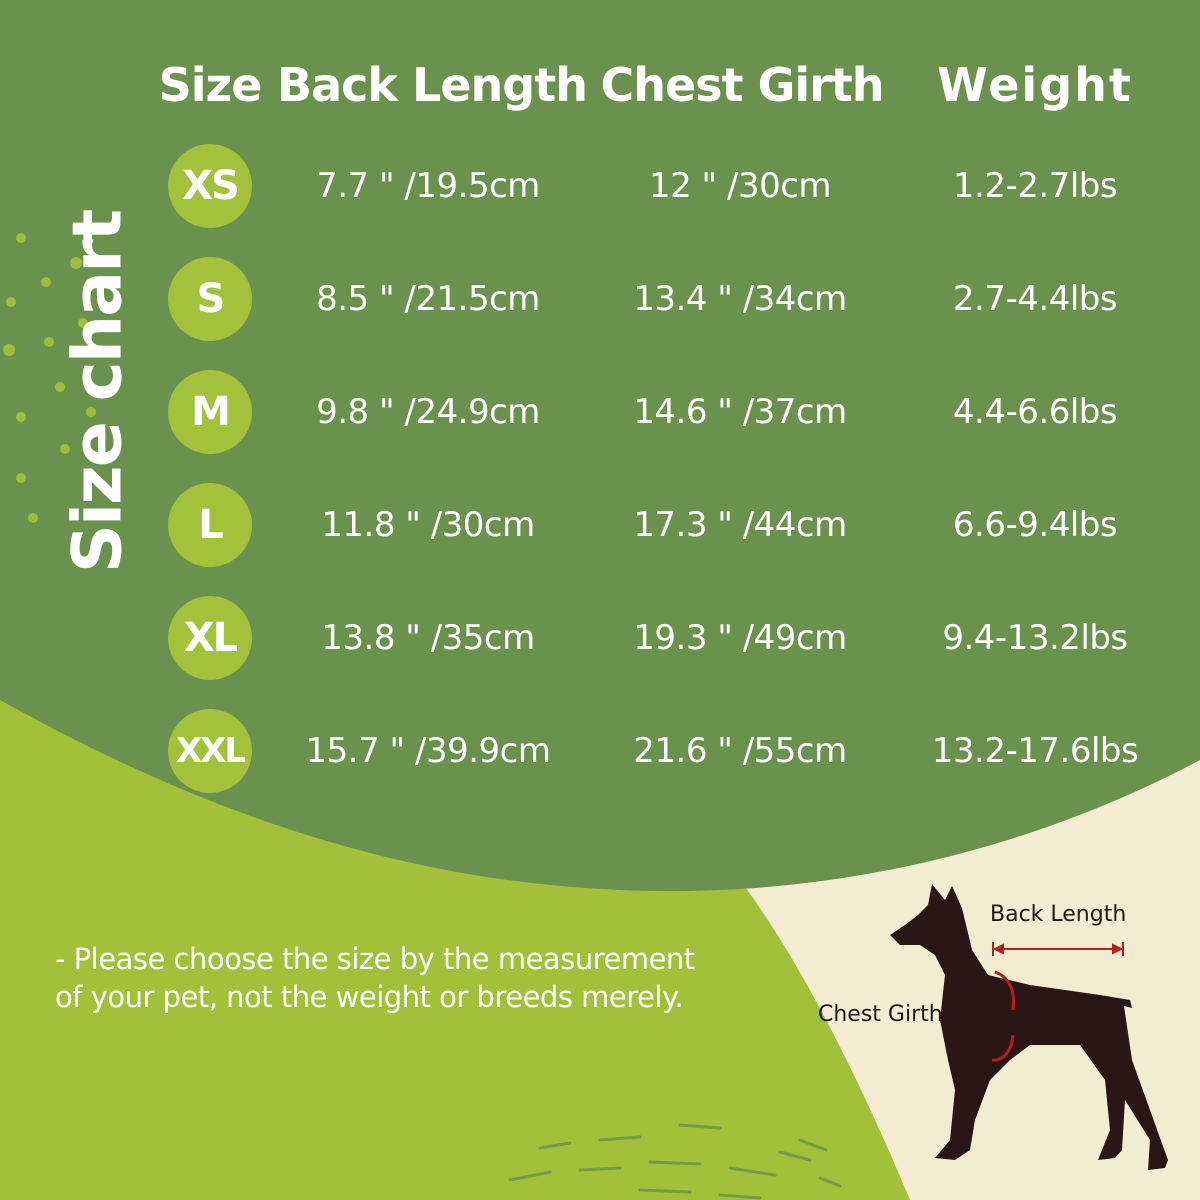  What do you see at coordinates (1035, 525) in the screenshot?
I see `cell-weight: 6.6-9.4lbs` at bounding box center [1035, 525].